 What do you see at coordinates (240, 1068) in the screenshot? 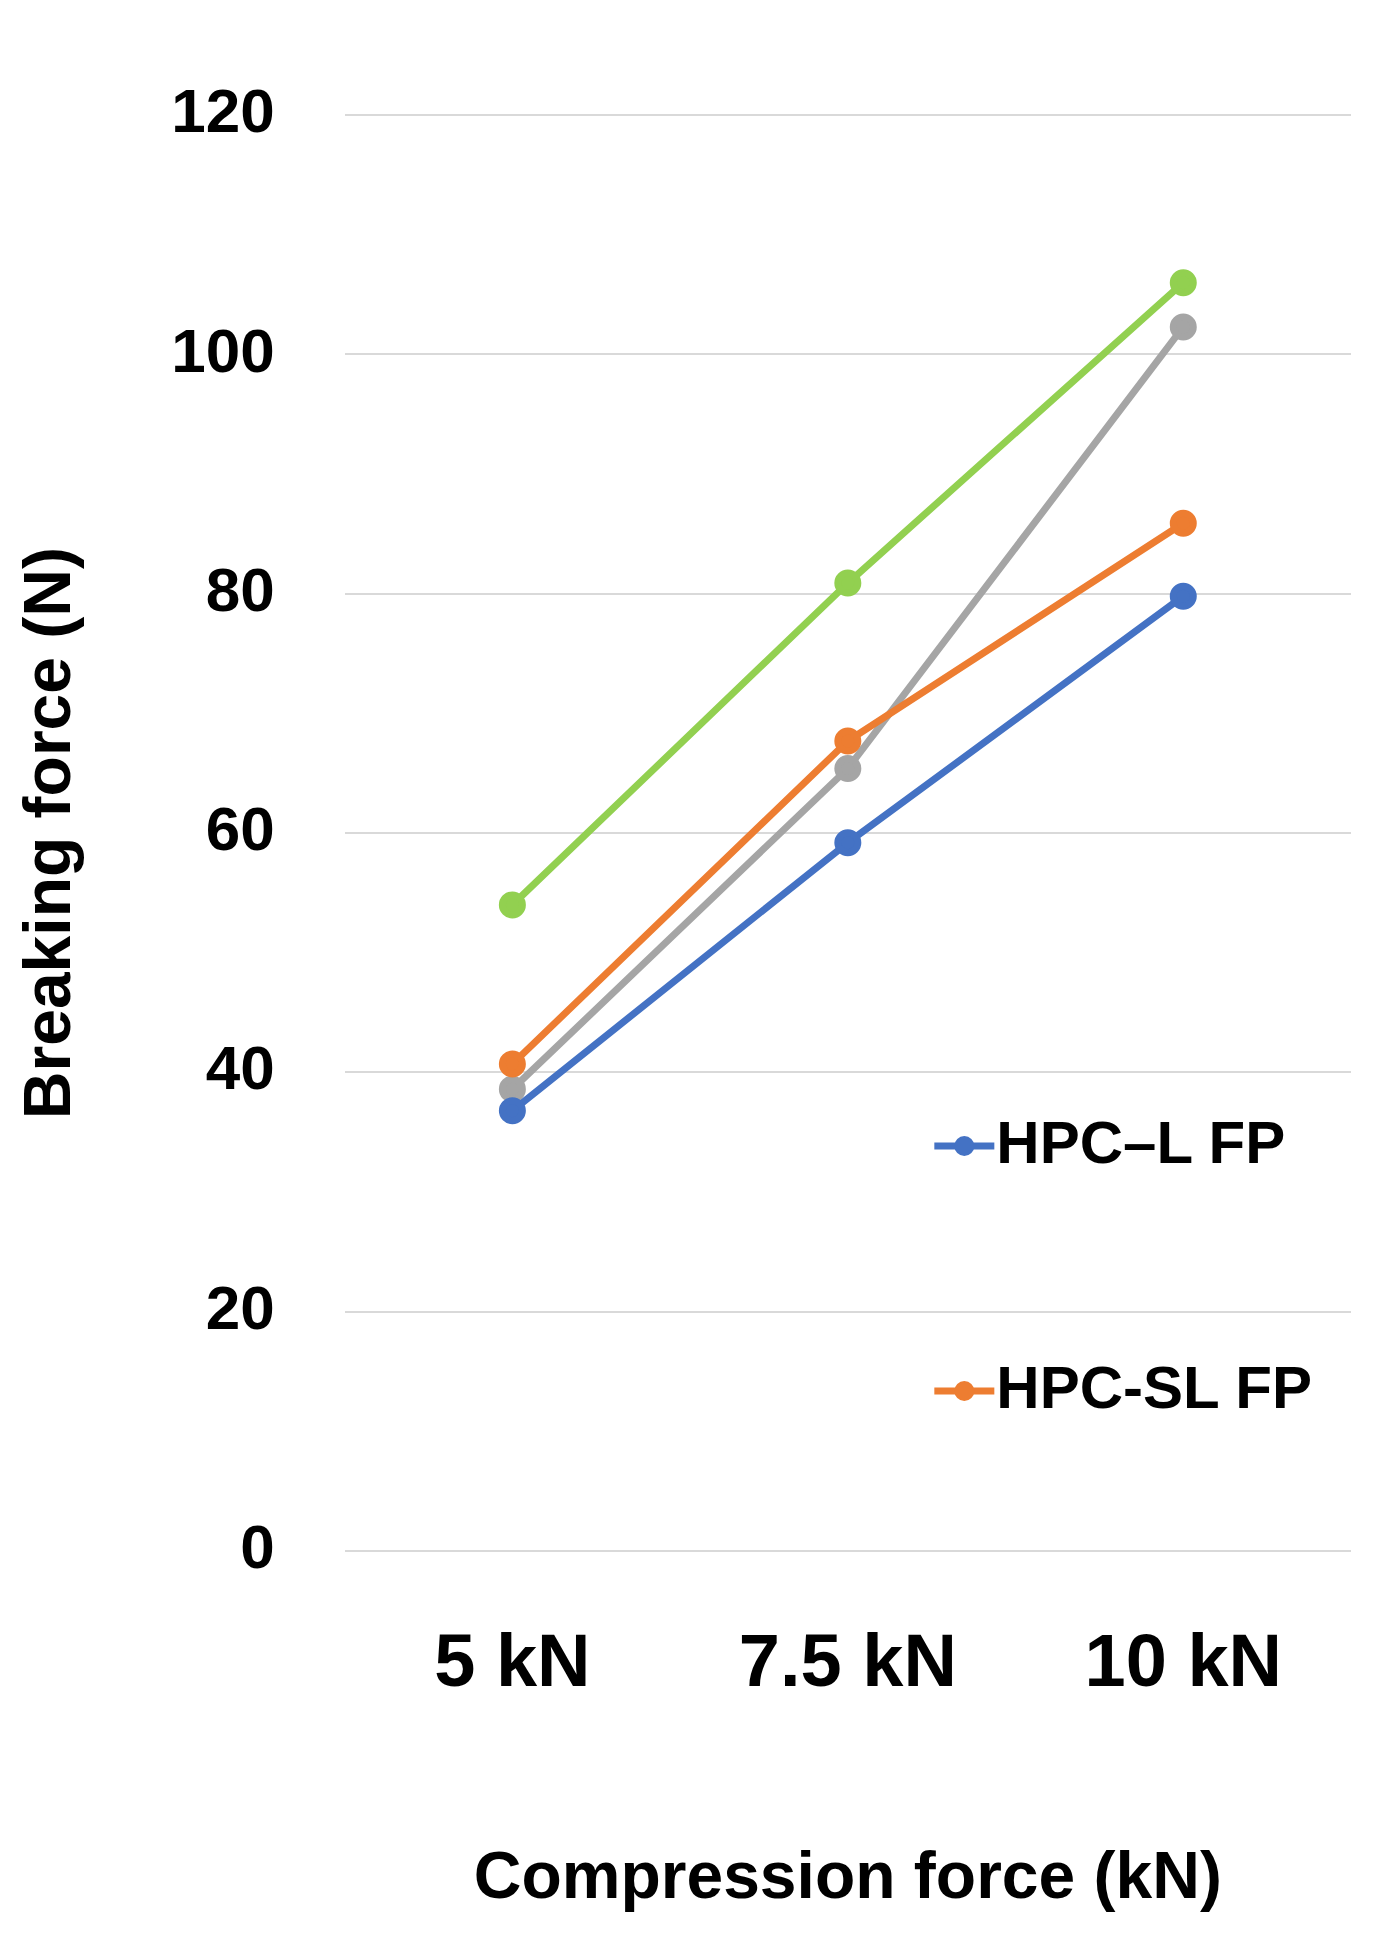
I see `y-tick-label: 40` at bounding box center [240, 1068].